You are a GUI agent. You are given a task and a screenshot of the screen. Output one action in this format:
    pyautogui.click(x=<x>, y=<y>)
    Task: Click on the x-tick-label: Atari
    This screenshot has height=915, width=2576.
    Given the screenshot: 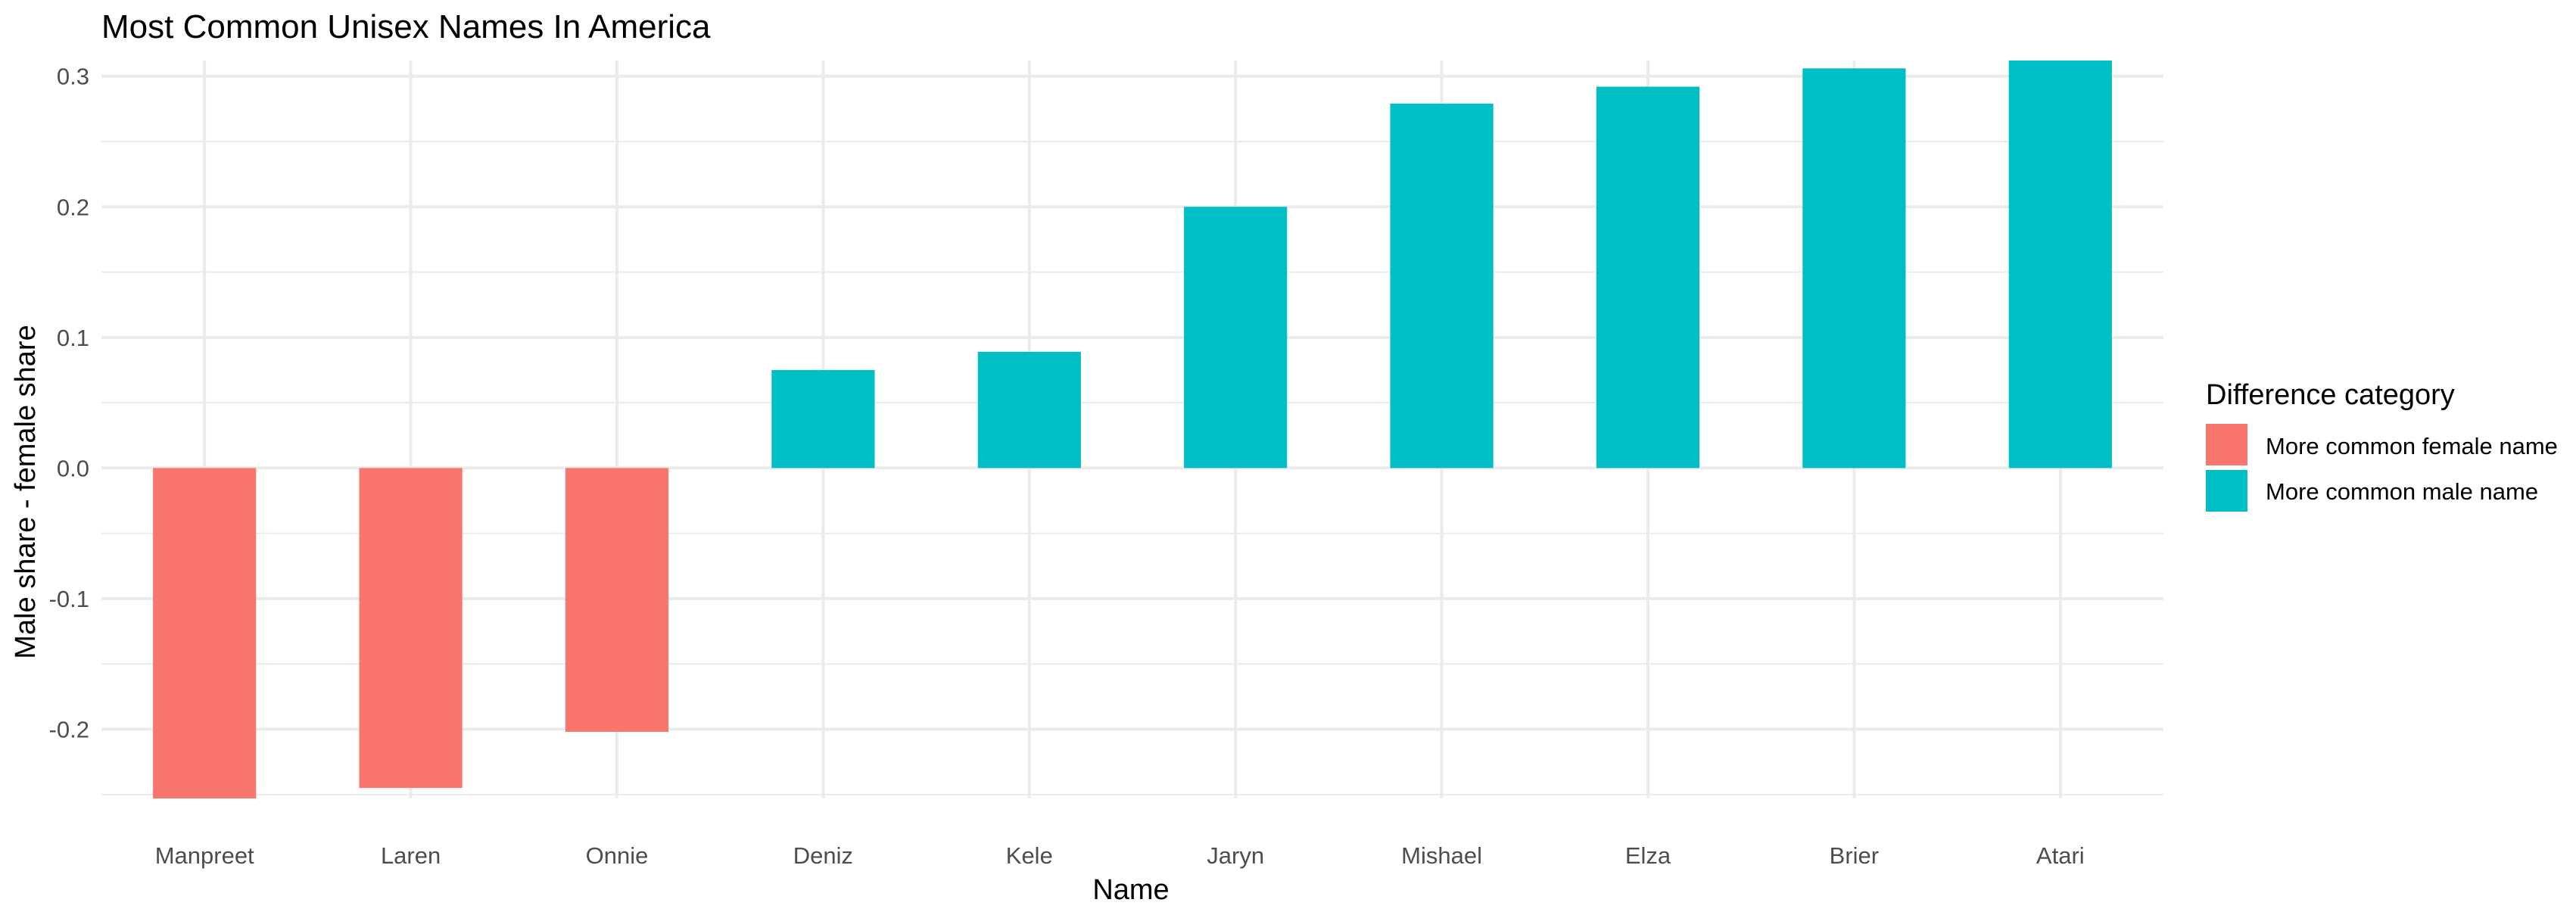 What is the action you would take?
    pyautogui.click(x=2060, y=855)
    